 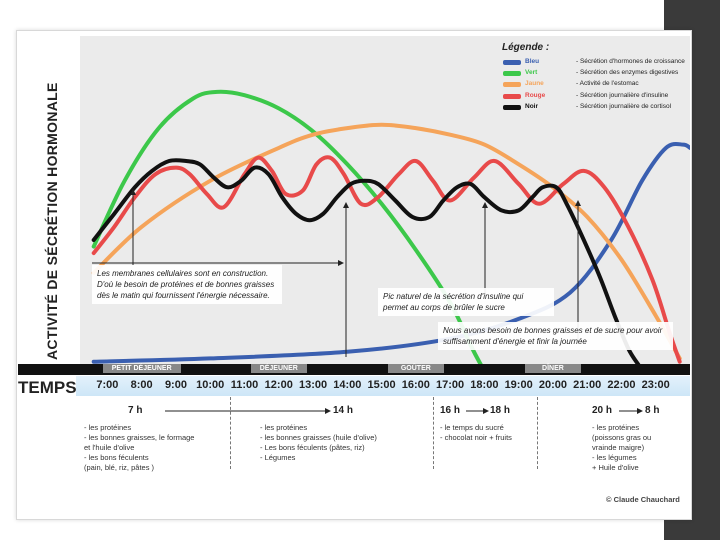 I want to click on interval-end-4: 8 h, so click(x=652, y=410).